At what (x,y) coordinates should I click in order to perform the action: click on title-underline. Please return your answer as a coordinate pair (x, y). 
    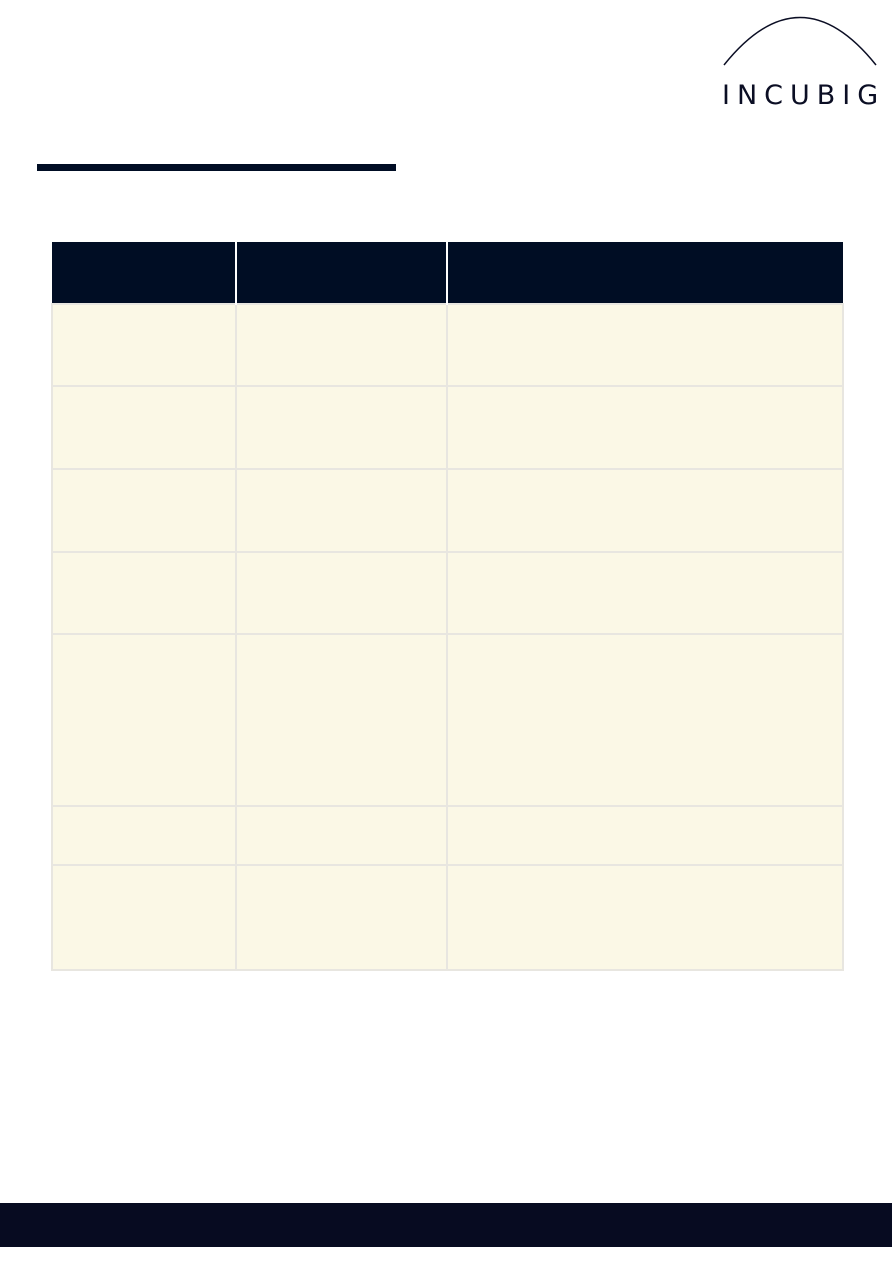
    Looking at the image, I should click on (216, 167).